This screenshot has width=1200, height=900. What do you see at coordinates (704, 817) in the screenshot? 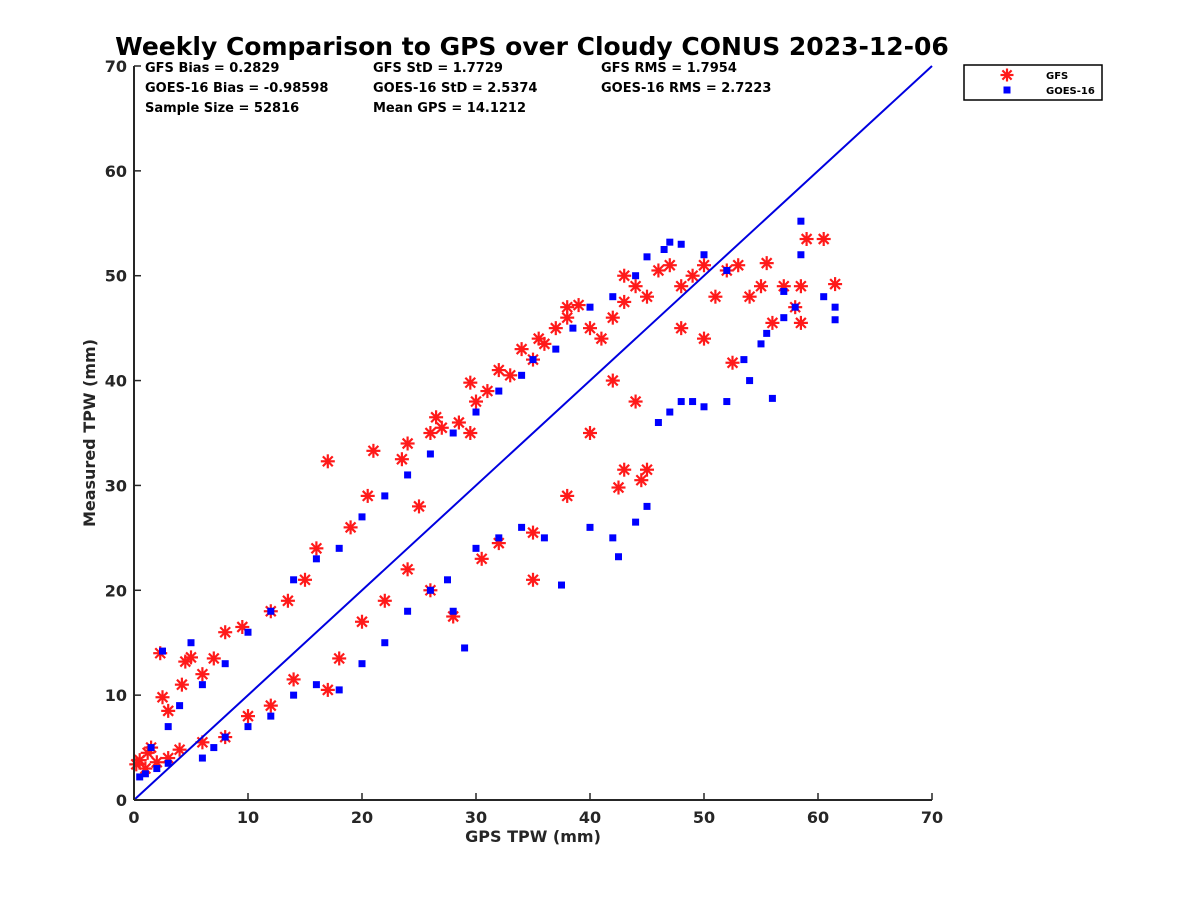
I see `x-tick-label: 50` at bounding box center [704, 817].